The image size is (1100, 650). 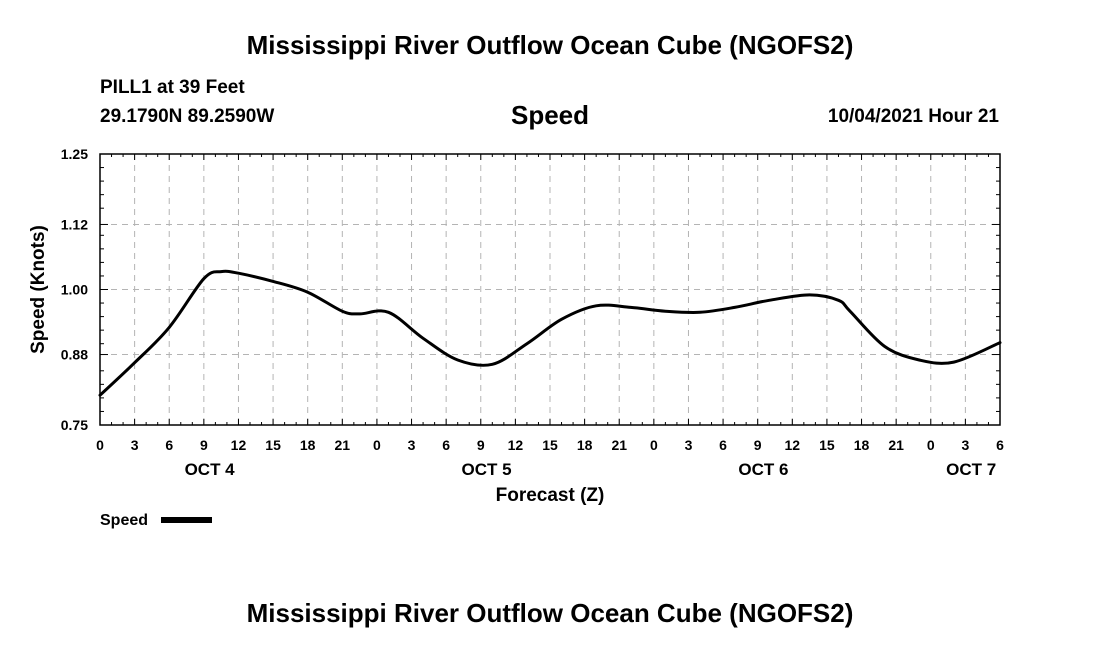 I want to click on chart-legend: Speed, so click(x=156, y=520).